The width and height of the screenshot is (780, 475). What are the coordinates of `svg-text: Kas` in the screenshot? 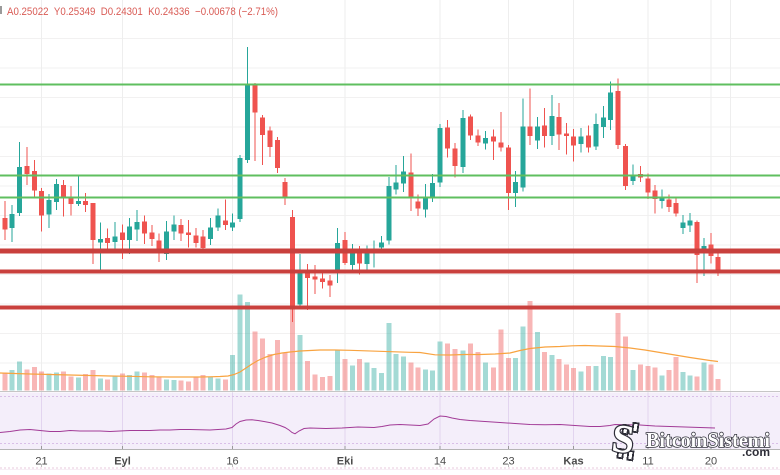 It's located at (573, 462).